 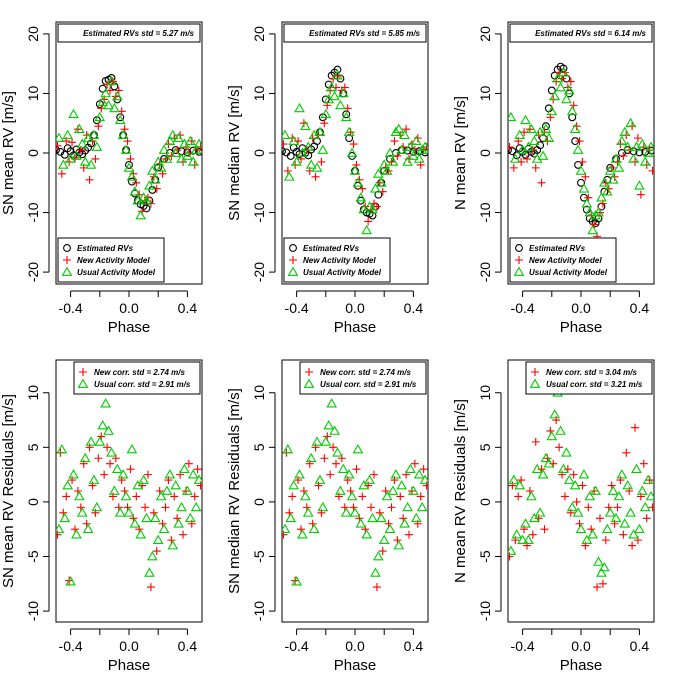 What do you see at coordinates (339, 260) in the screenshot?
I see `legend-label: New Activity Model` at bounding box center [339, 260].